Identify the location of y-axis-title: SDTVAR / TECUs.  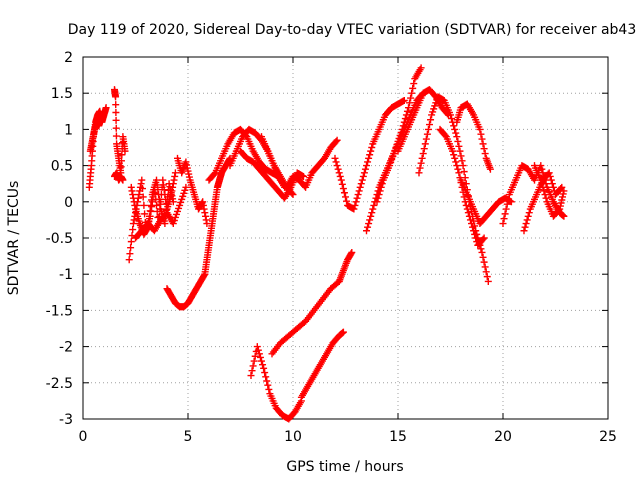
(14, 238).